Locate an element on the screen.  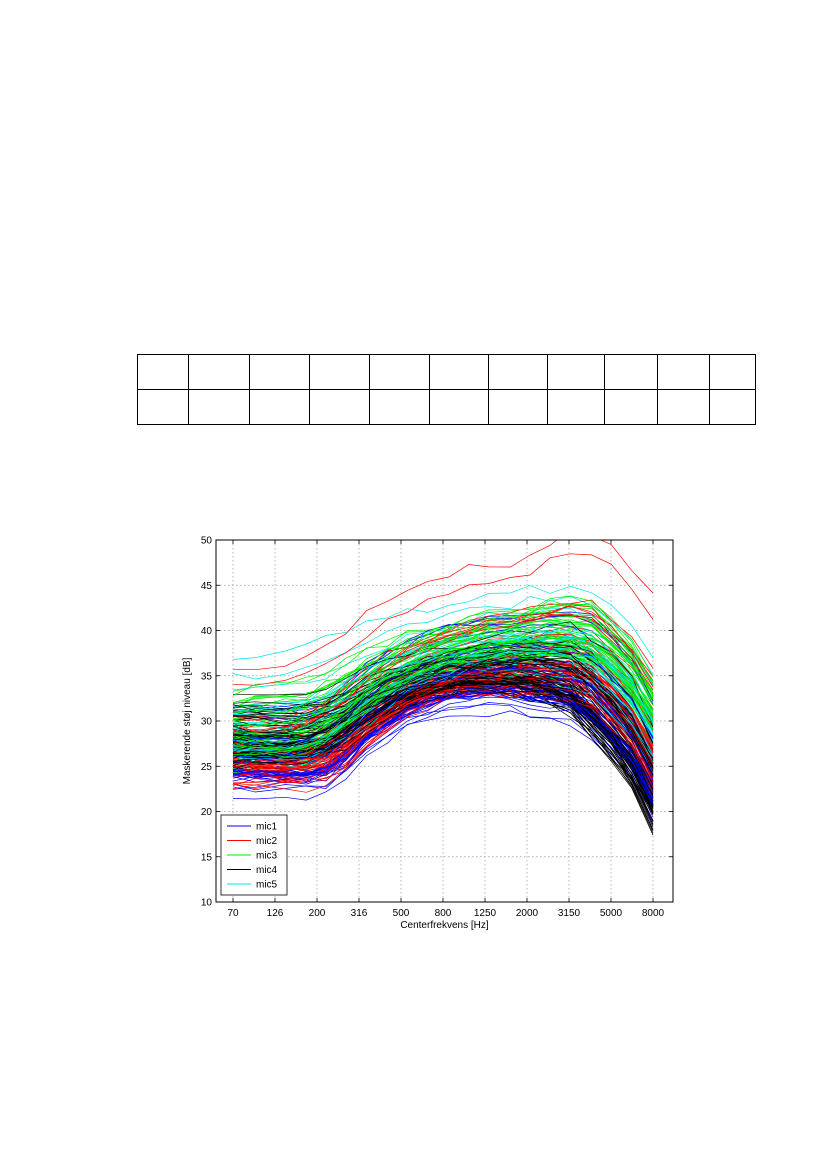
empty-table is located at coordinates (446, 389).